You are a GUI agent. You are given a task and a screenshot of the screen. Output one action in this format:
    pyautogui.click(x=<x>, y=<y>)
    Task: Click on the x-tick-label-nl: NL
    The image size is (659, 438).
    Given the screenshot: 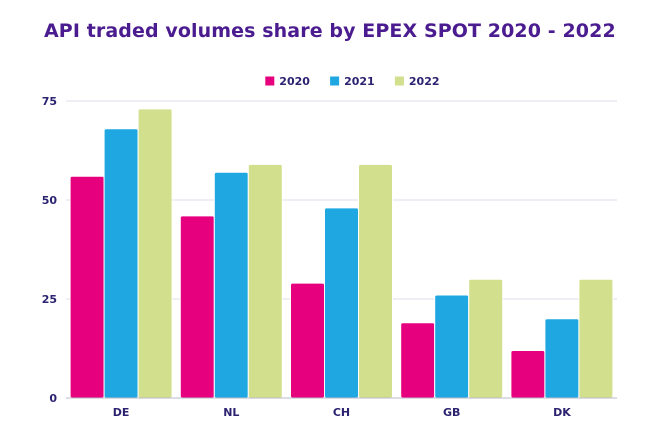 What is the action you would take?
    pyautogui.click(x=231, y=412)
    